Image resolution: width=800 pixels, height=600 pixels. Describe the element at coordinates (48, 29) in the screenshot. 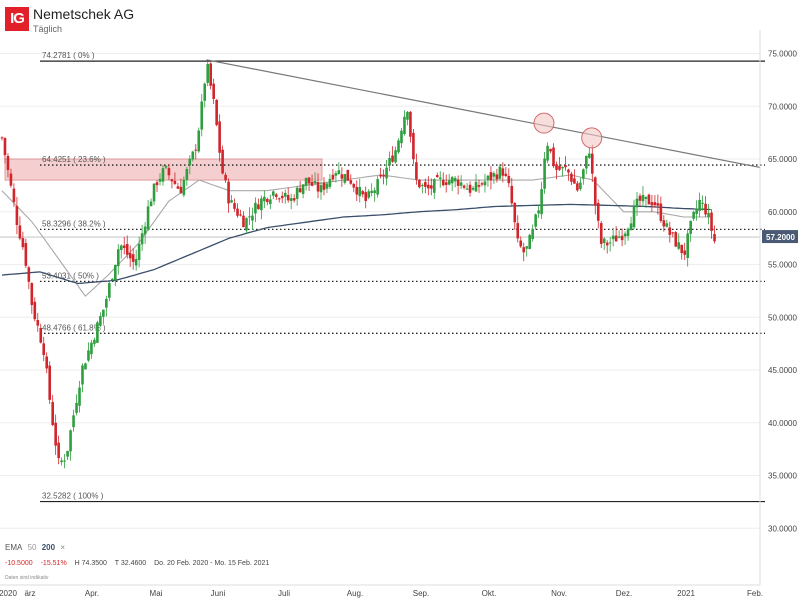

I see `timeframe-label: Täglich` at that location.